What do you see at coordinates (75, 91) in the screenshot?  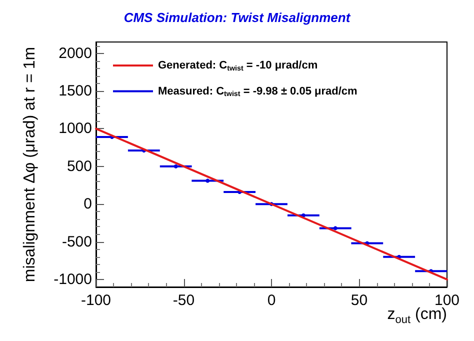 I see `y-tick-label: 1500` at bounding box center [75, 91].